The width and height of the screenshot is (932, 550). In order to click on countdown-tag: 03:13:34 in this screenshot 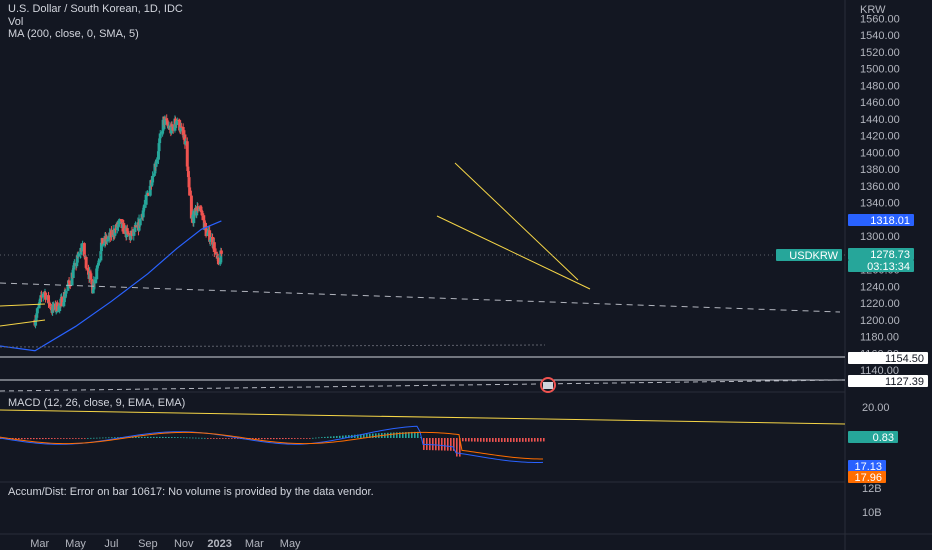, I will do `click(881, 266)`.